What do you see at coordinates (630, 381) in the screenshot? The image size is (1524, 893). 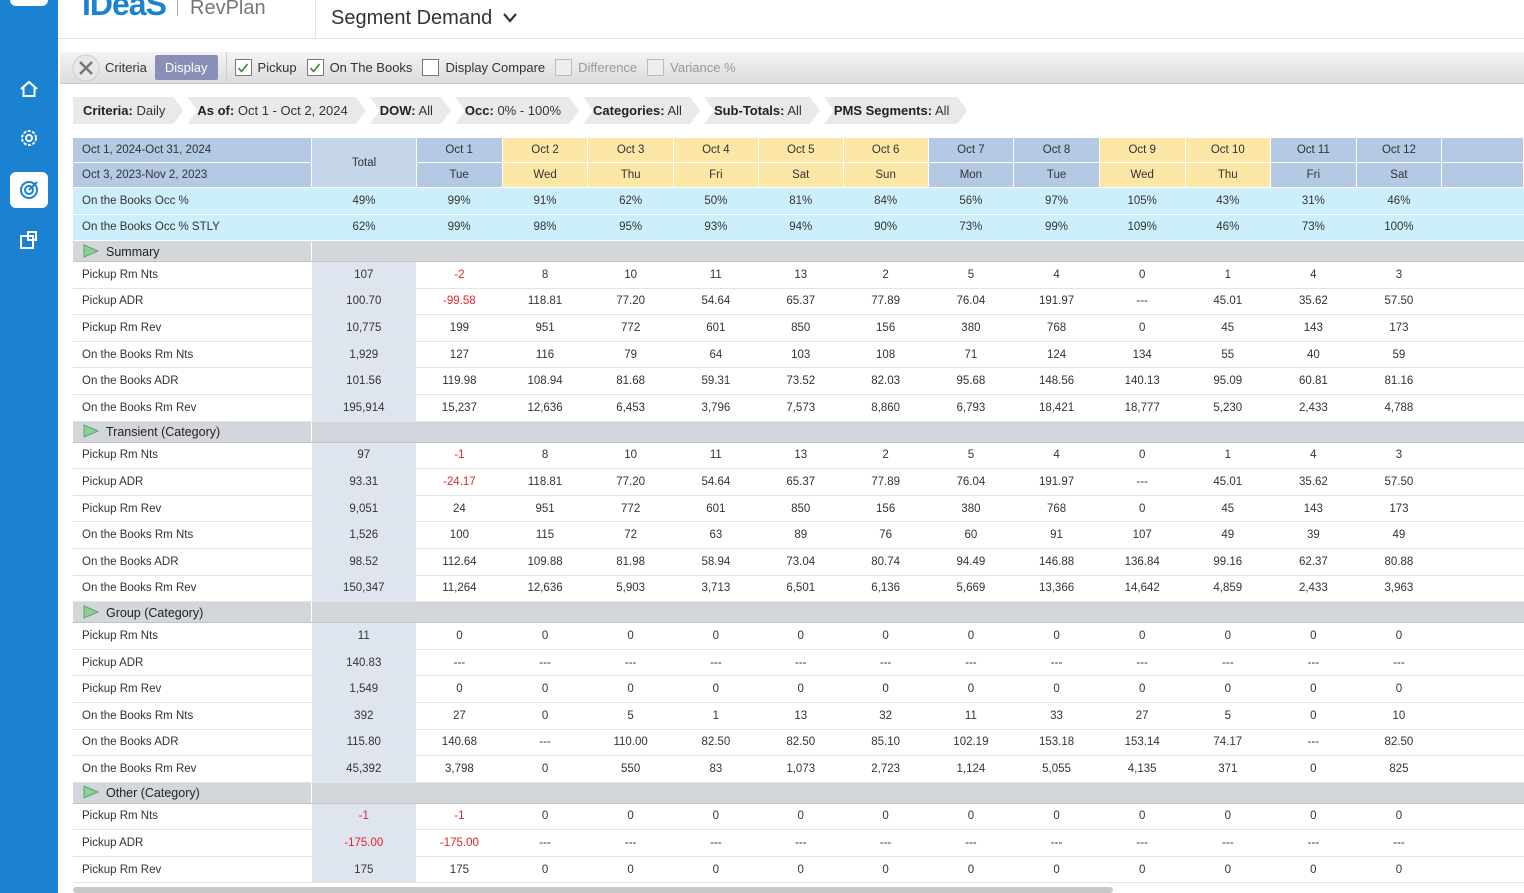 I see `value-cell: 81.68` at bounding box center [630, 381].